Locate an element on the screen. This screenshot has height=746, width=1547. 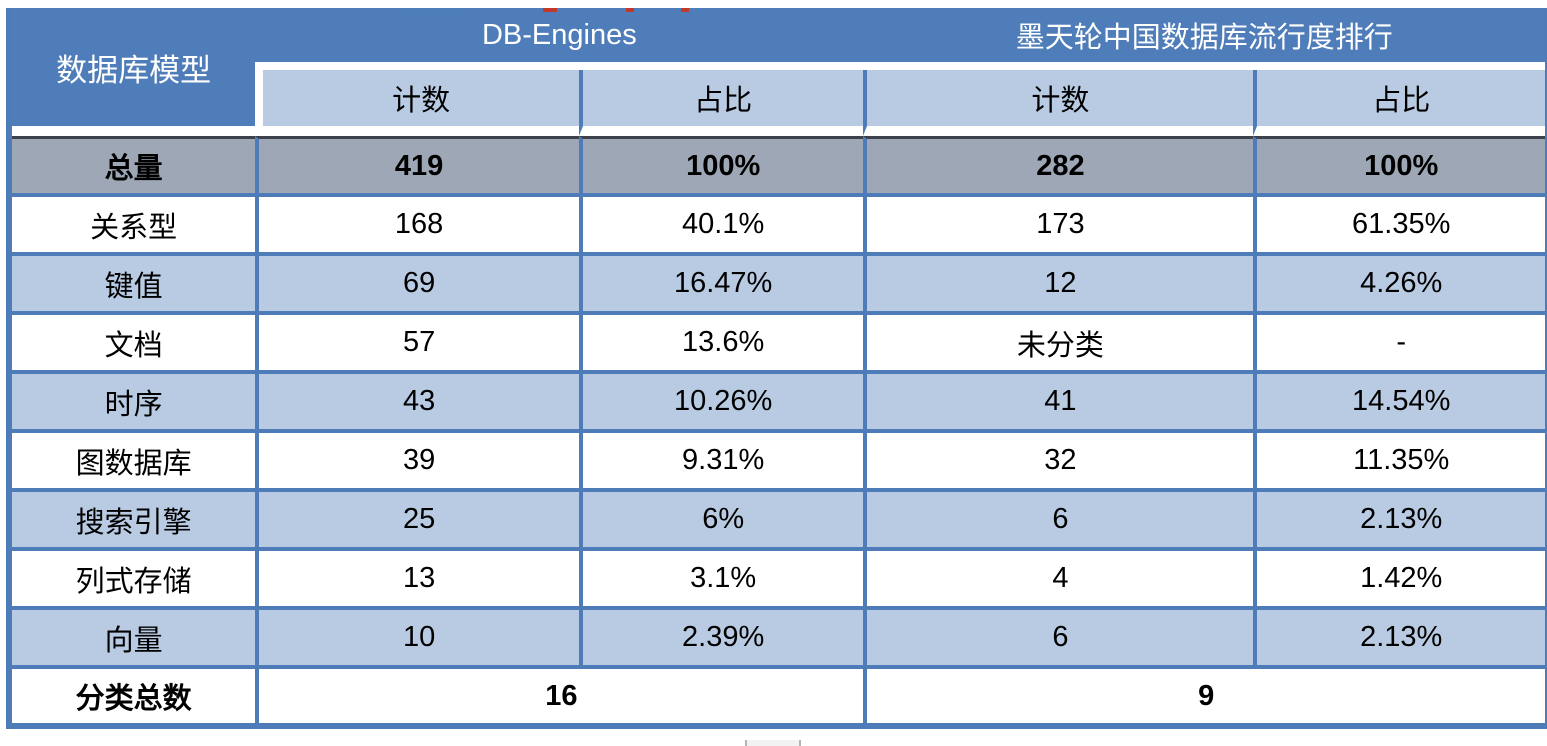
table-row: 关系型 168 40.1% 173 61.35% is located at coordinates (778, 222).